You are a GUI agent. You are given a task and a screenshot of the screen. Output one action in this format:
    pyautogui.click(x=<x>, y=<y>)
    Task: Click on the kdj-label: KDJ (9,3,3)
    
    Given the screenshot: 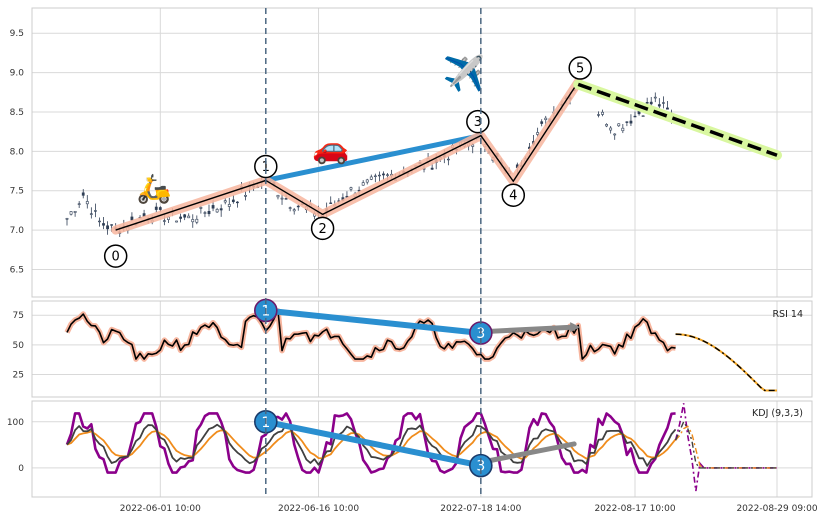 What is the action you would take?
    pyautogui.click(x=777, y=413)
    